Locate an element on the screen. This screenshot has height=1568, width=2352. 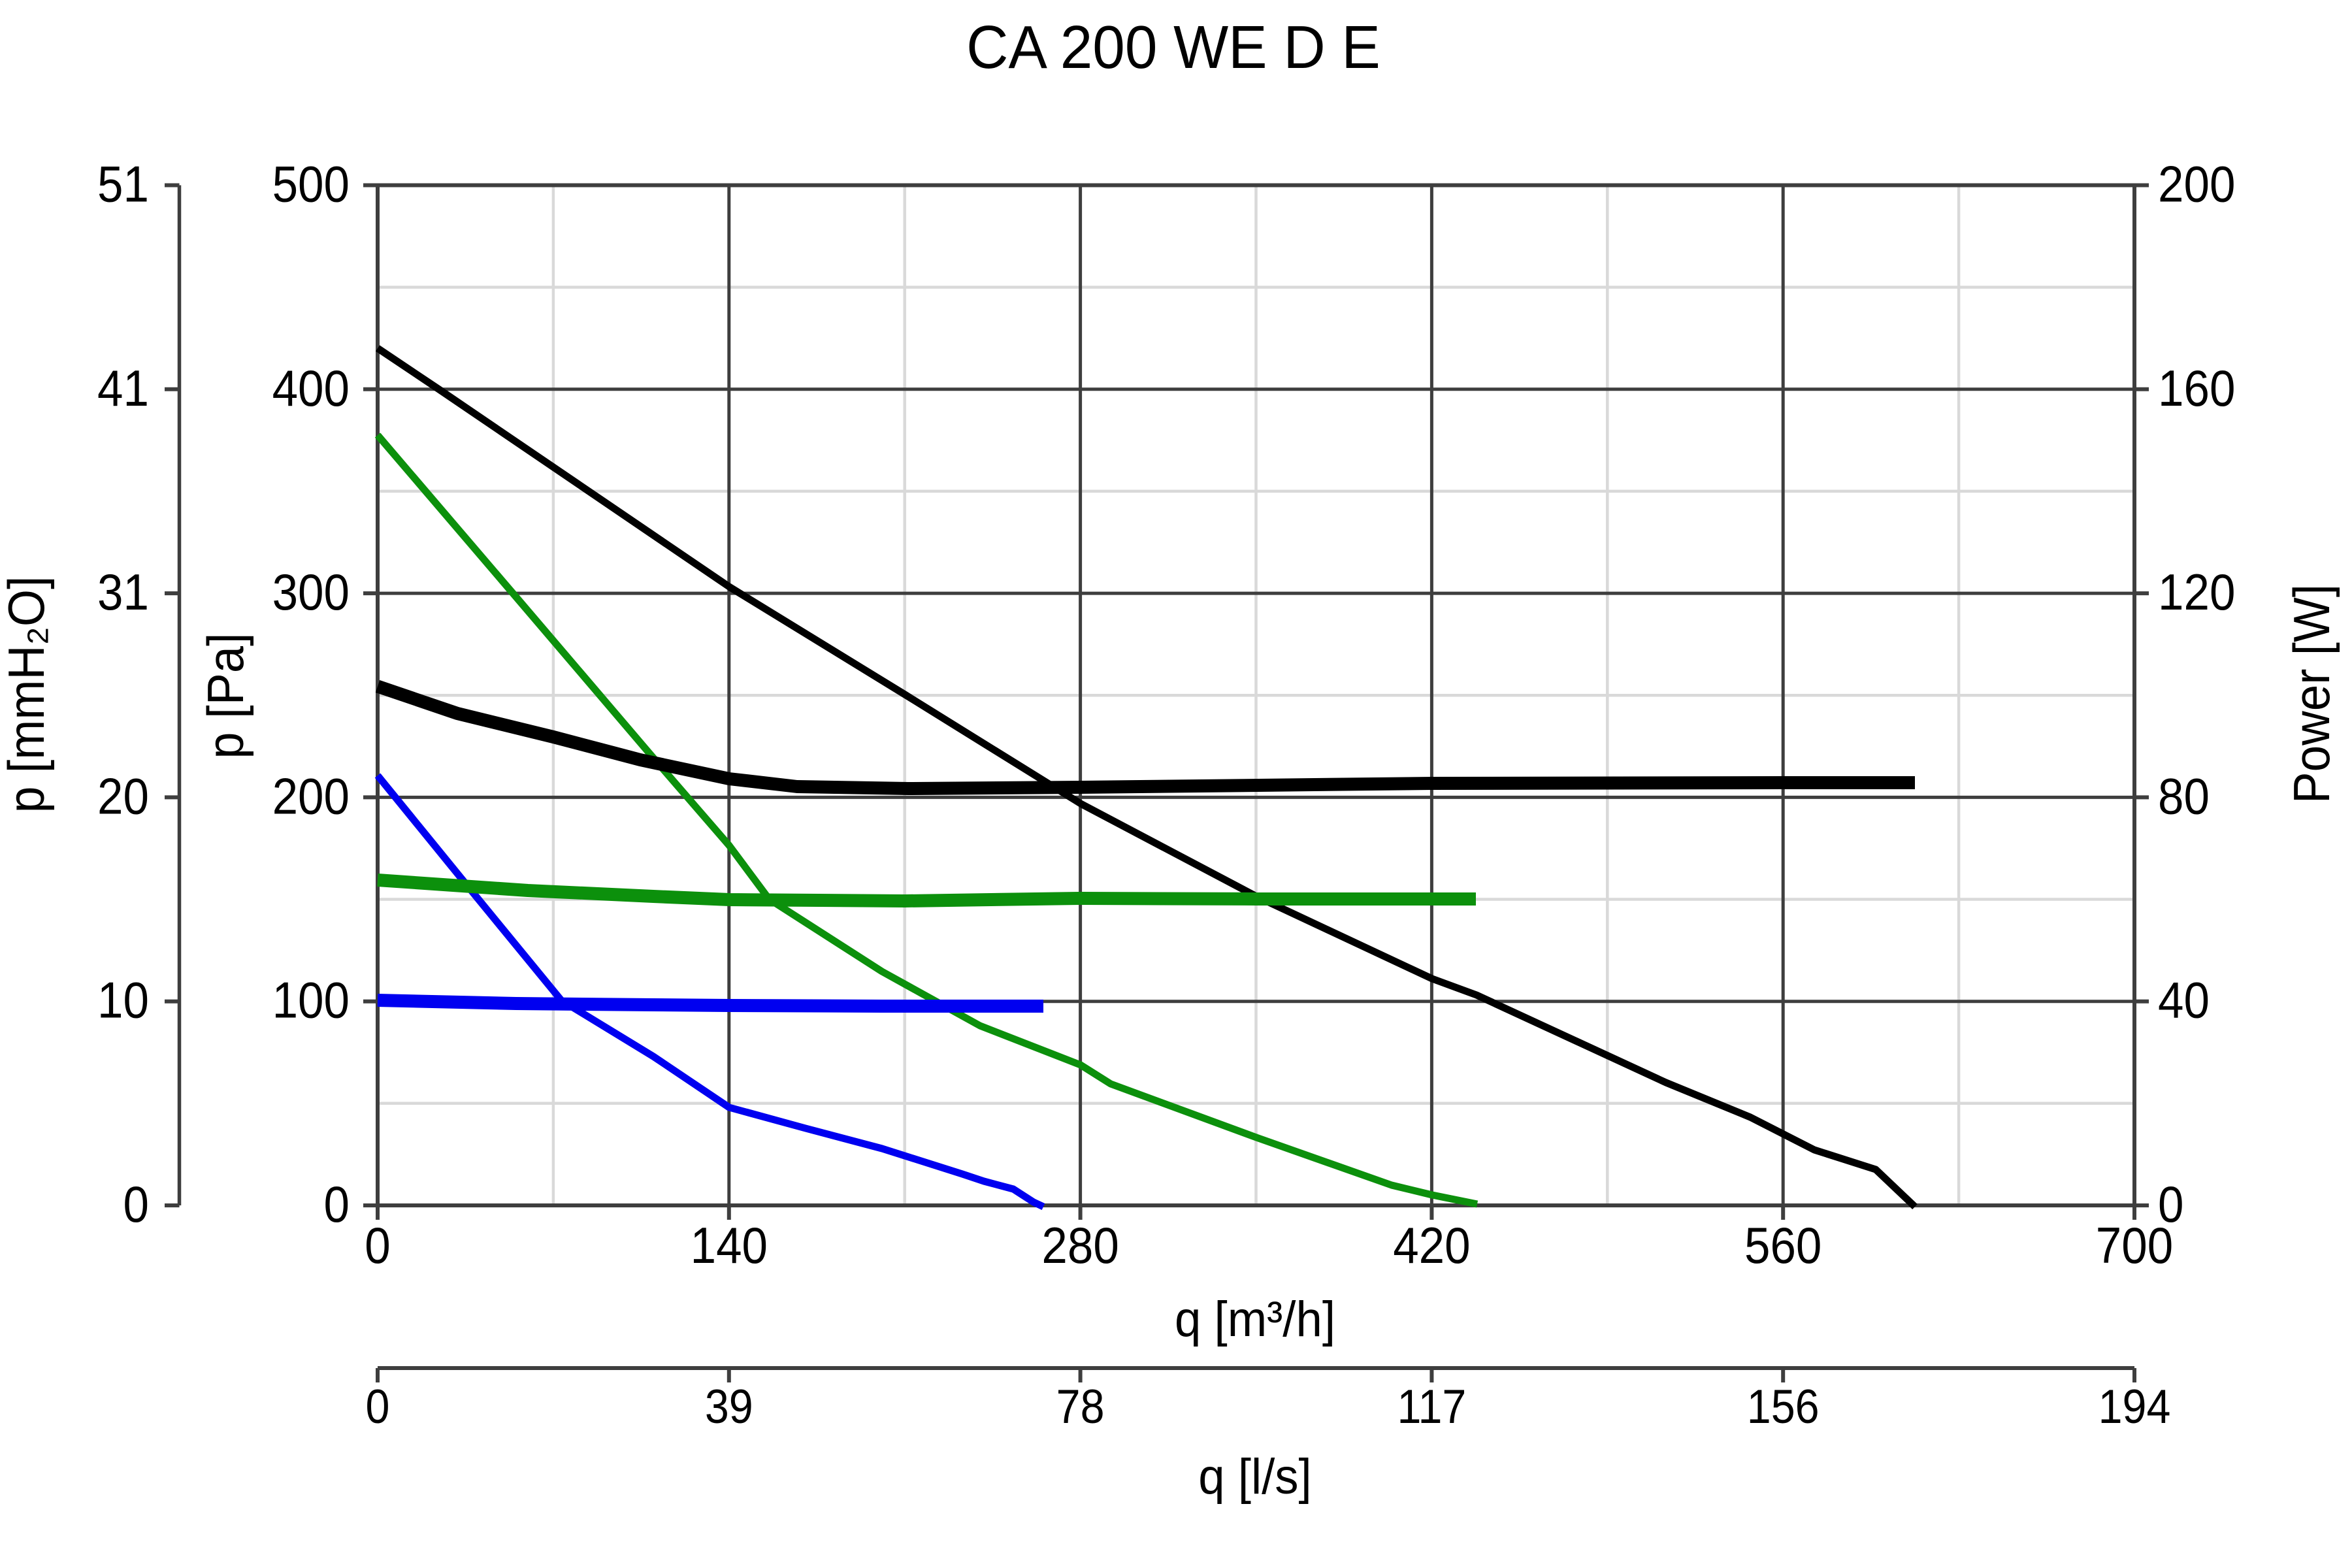
svg-text: 41 is located at coordinates (123, 388).